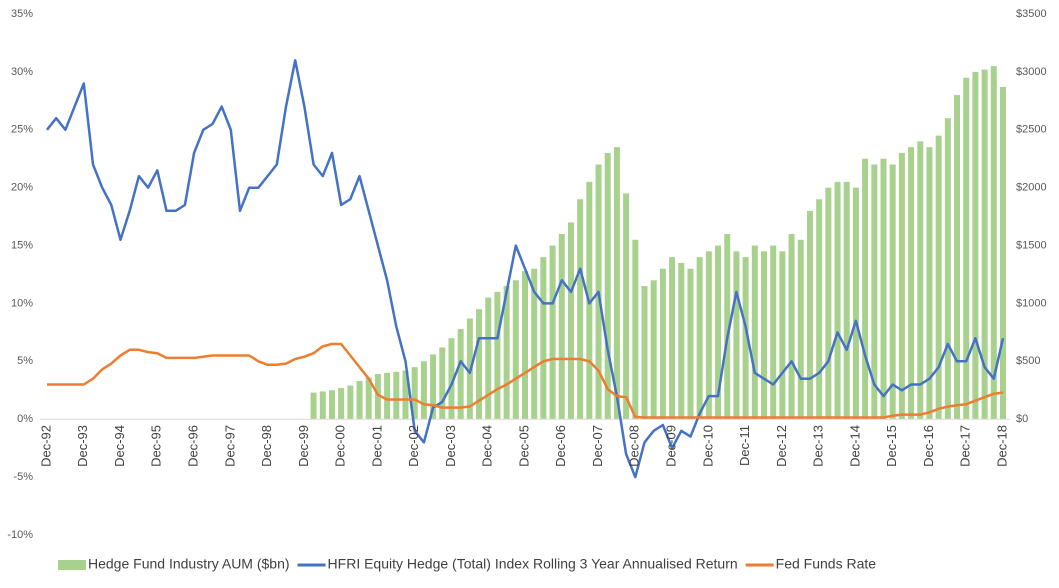 The height and width of the screenshot is (588, 1059). Describe the element at coordinates (22, 303) in the screenshot. I see `y-tick-label: 10%` at that location.